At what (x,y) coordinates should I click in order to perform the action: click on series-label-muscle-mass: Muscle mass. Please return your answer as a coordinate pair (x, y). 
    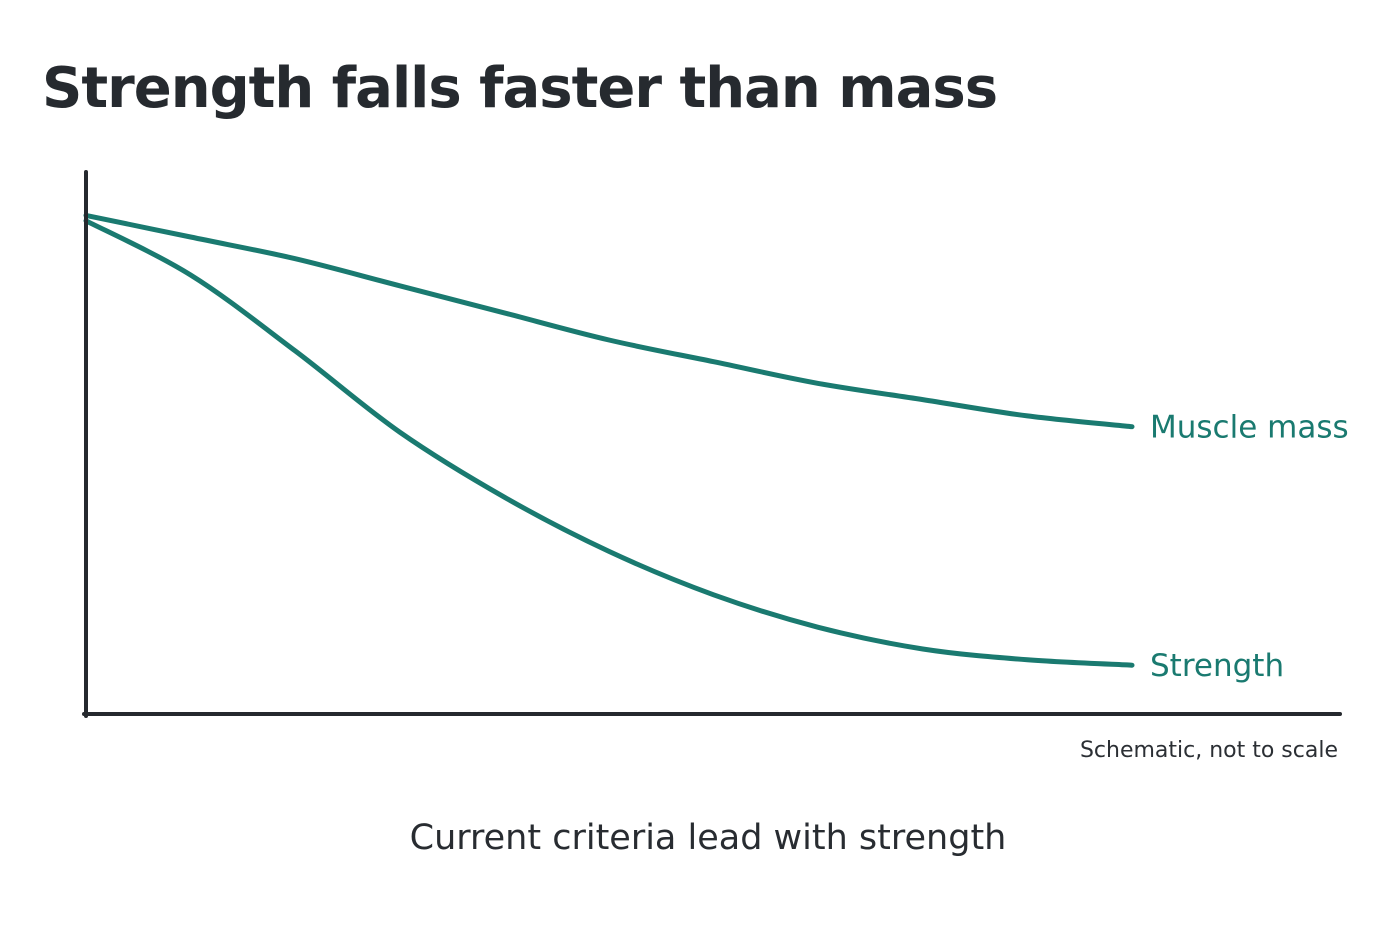
    Looking at the image, I should click on (1249, 428).